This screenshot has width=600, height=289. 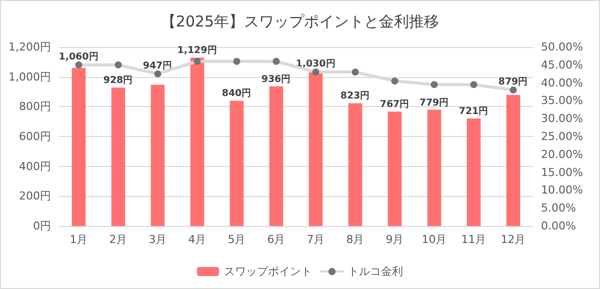 What do you see at coordinates (29, 47) in the screenshot?
I see `y-tick-label: 1,200円` at bounding box center [29, 47].